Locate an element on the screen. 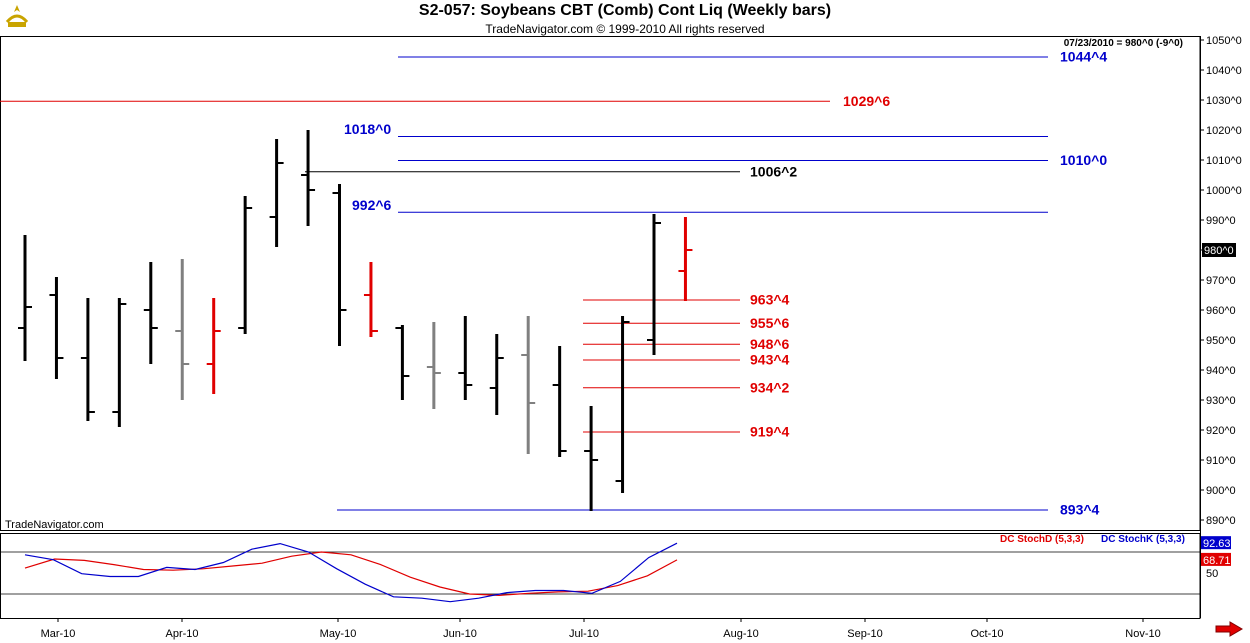 The width and height of the screenshot is (1250, 643). osc-y-axis-label: 50 is located at coordinates (1212, 574).